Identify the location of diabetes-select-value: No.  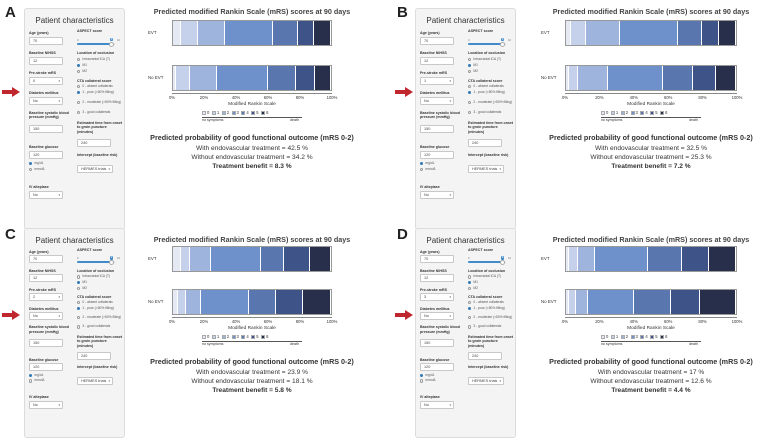
(35, 101).